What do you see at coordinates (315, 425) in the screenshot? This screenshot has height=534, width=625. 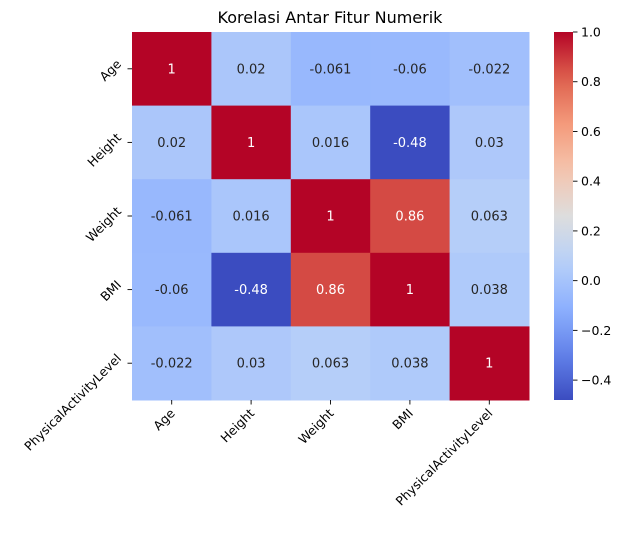 I see `x-tick-label: Weight` at bounding box center [315, 425].